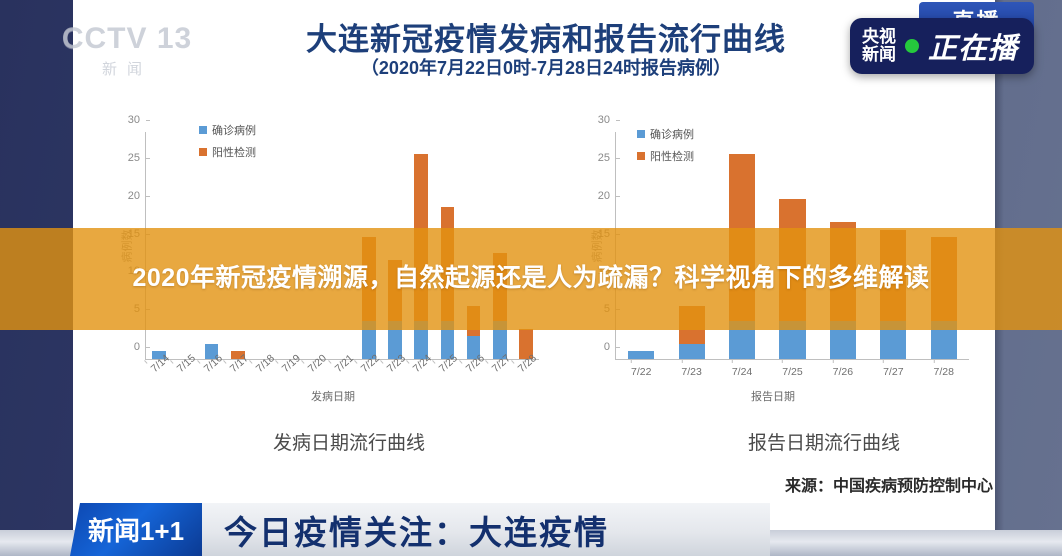  I want to click on news-lower-third: 新闻1+1 今日疫情关注：大连疫情, so click(420, 529).